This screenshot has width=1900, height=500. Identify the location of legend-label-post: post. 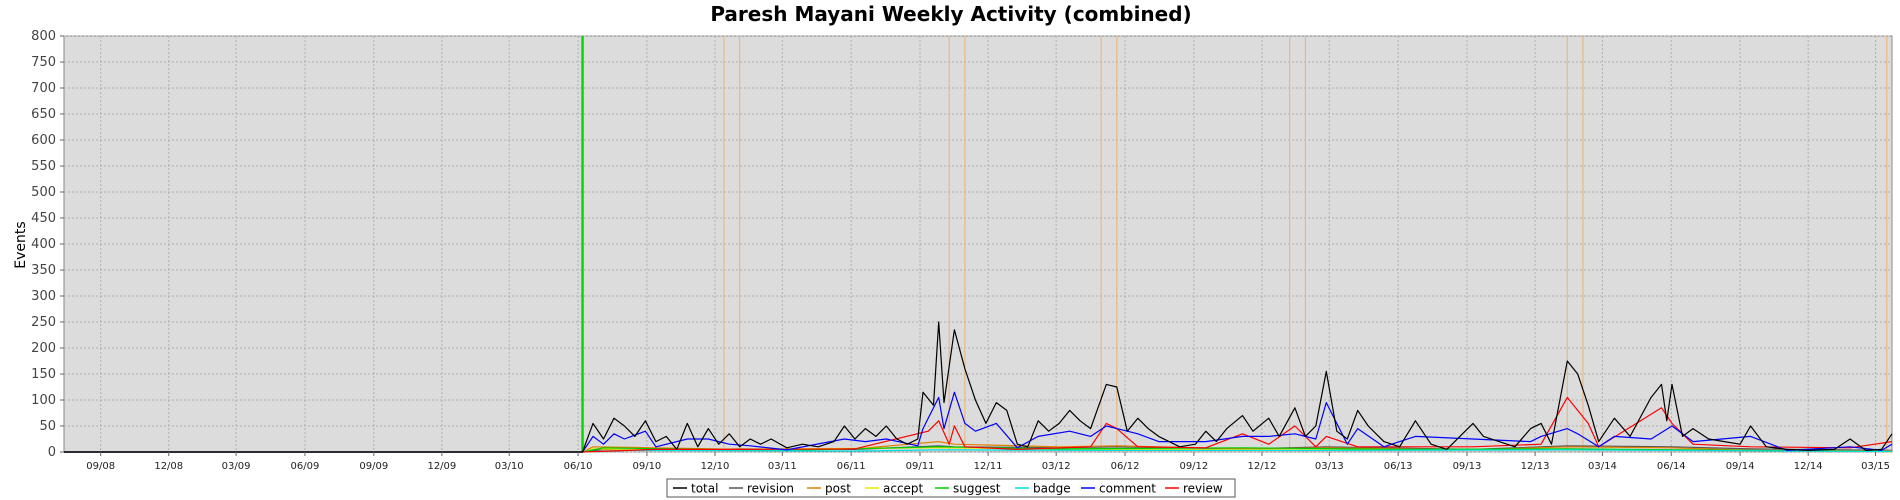
(838, 489).